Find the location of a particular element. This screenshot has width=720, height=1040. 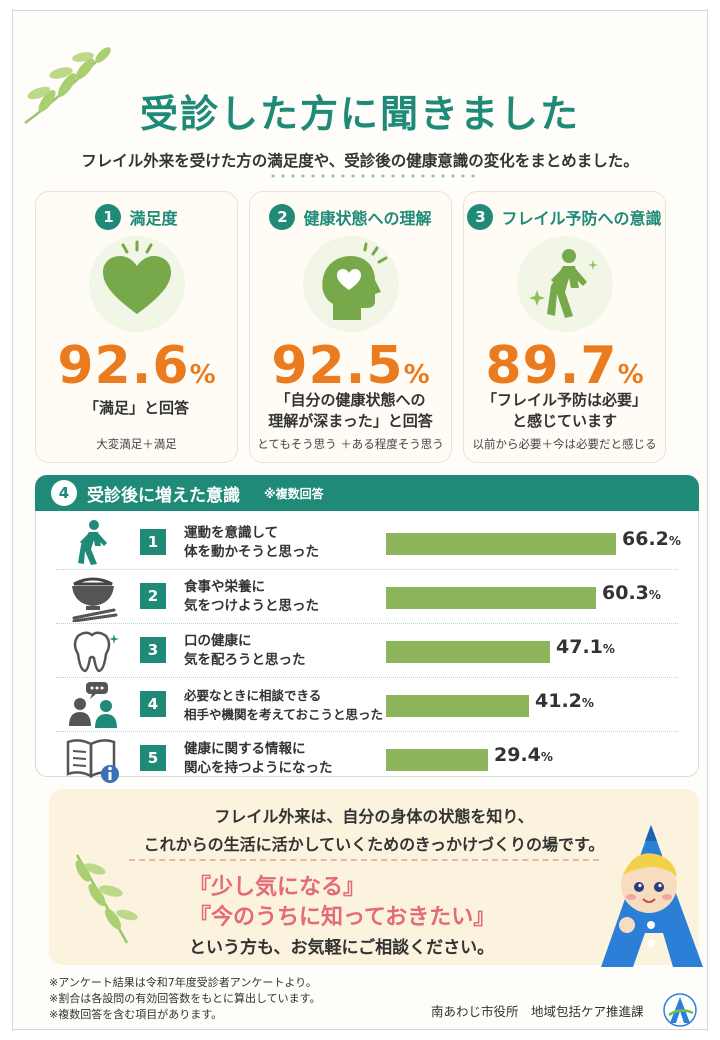

bar-value-5: 29.4% is located at coordinates (523, 755).